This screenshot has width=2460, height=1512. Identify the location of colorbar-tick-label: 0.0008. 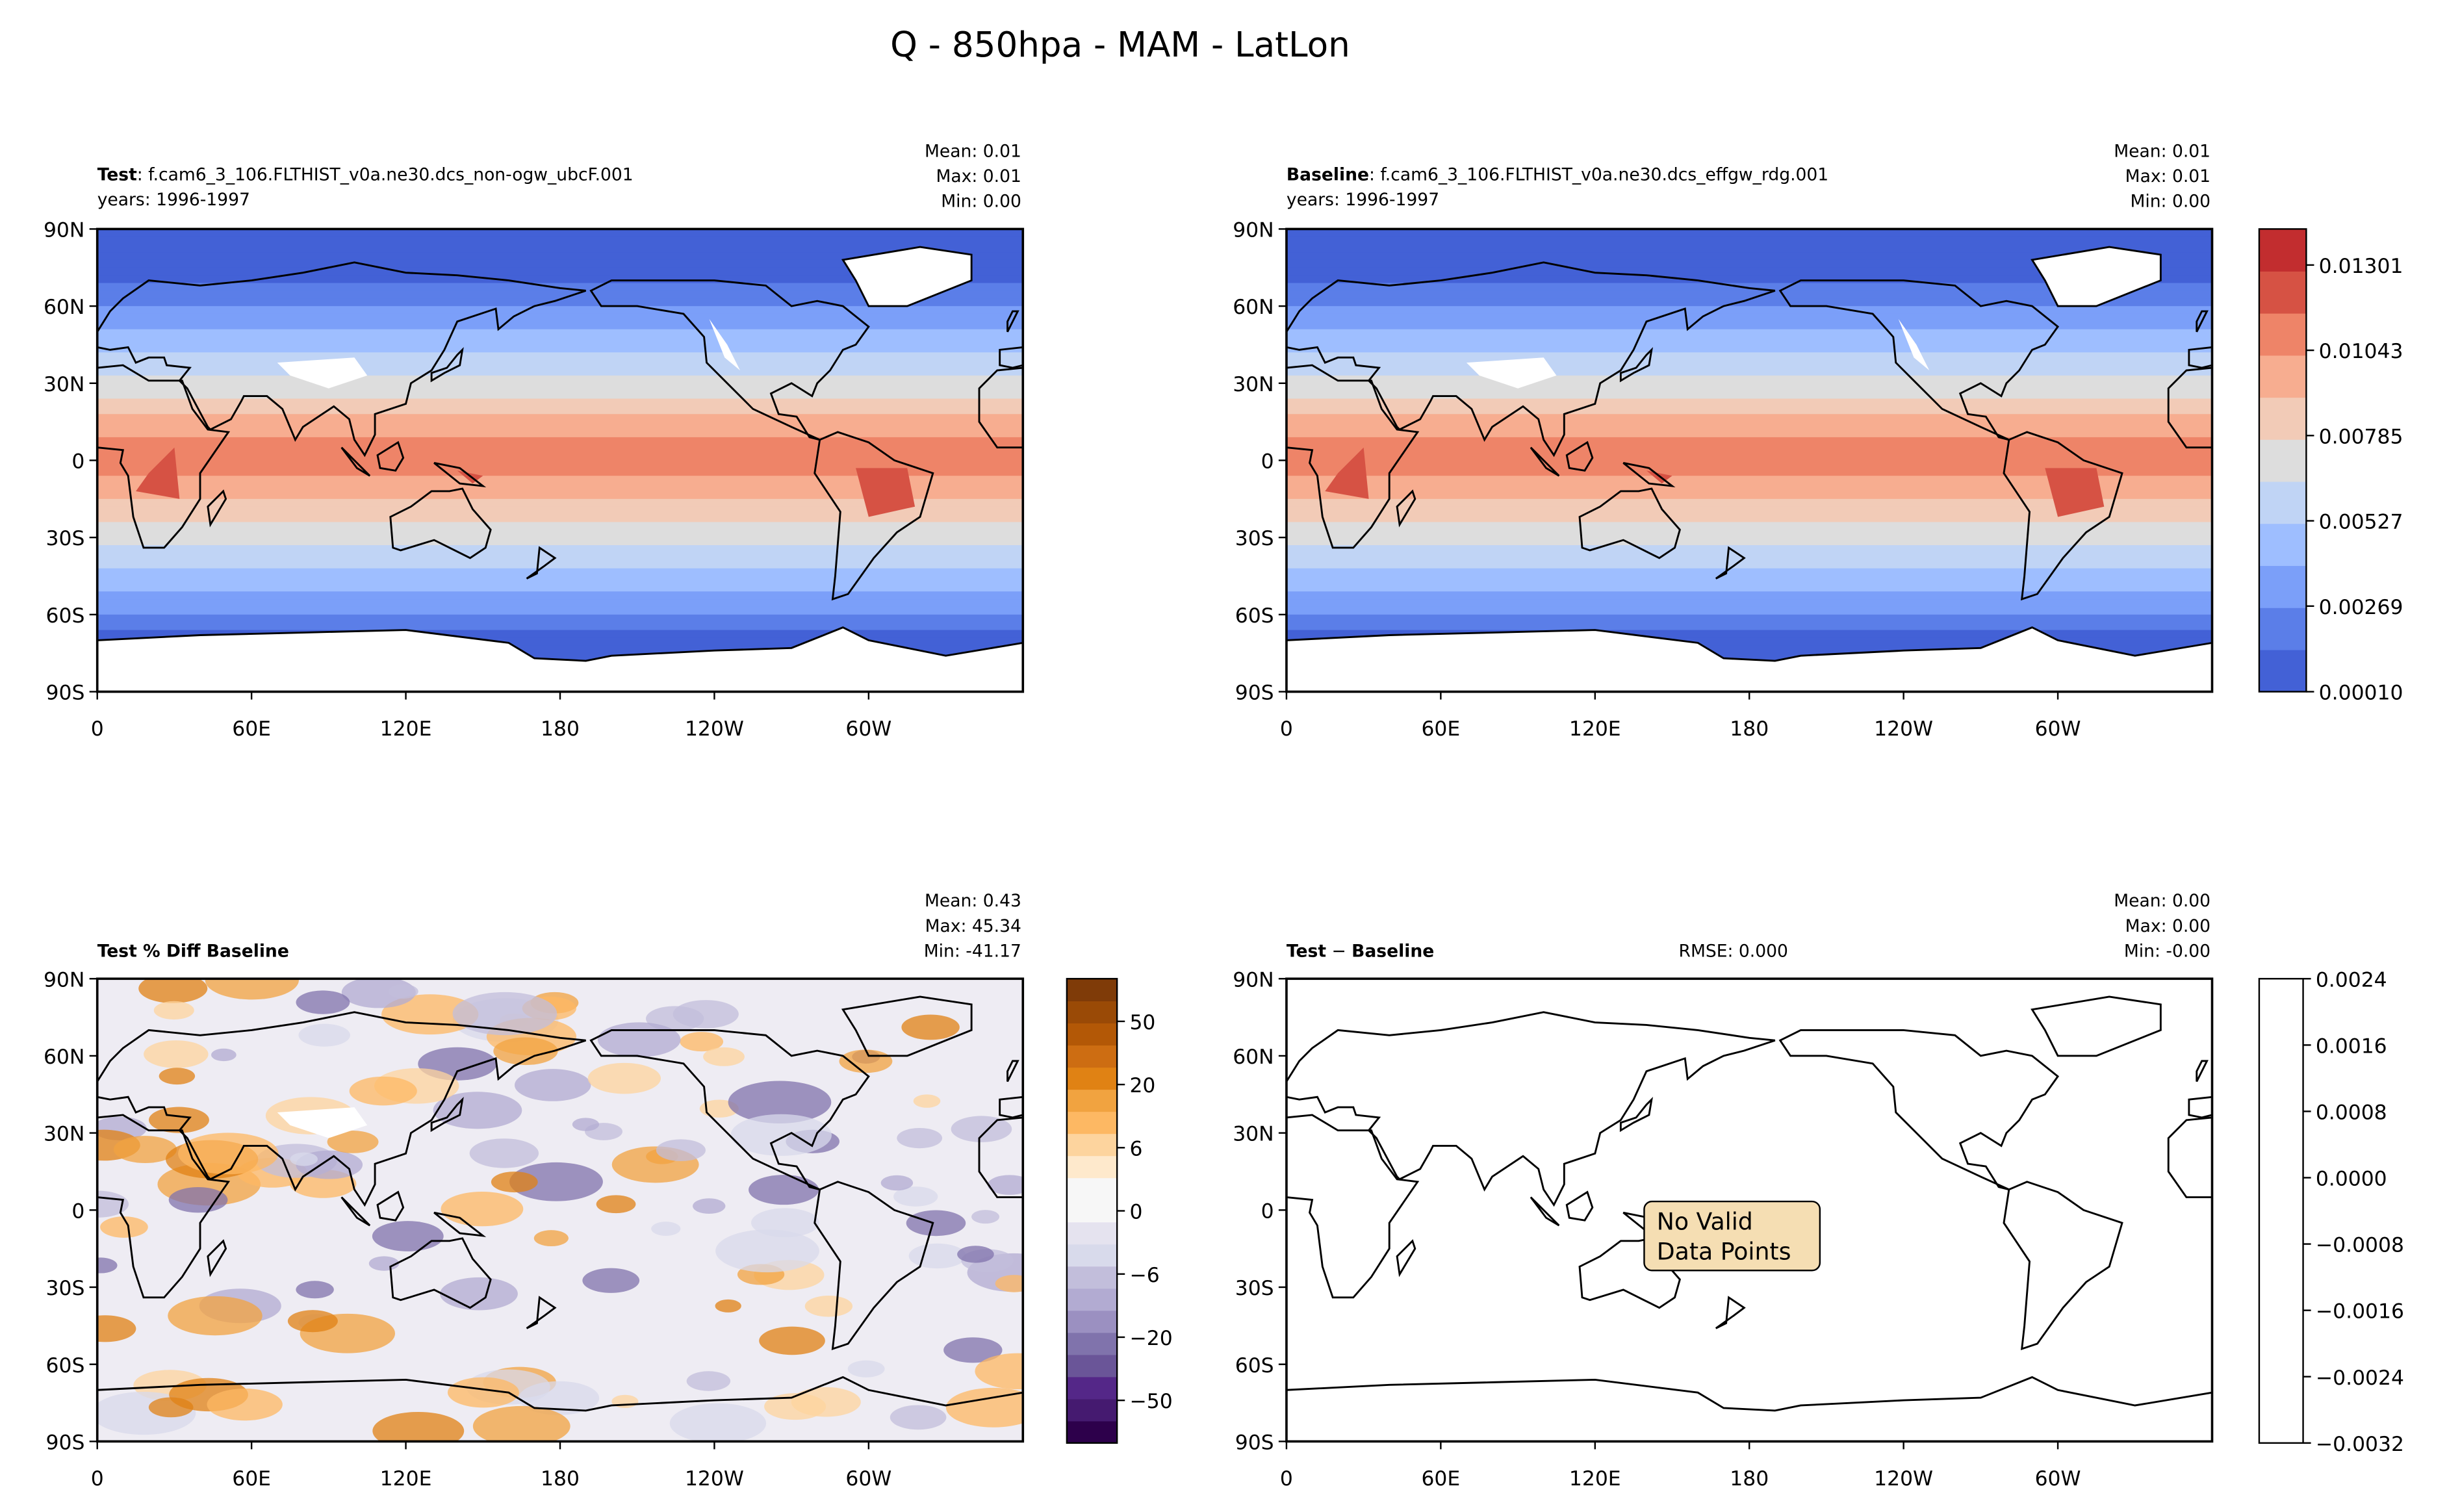
(2351, 1112).